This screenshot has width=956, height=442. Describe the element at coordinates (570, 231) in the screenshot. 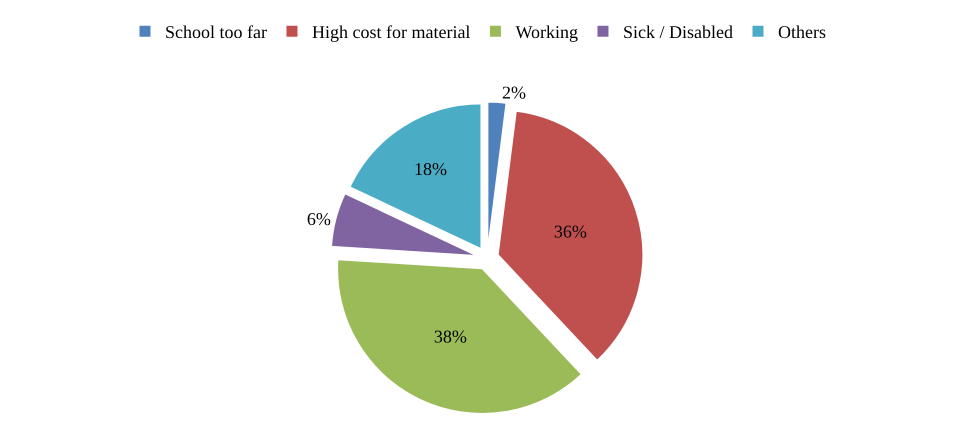

I see `data-label: 36%` at that location.